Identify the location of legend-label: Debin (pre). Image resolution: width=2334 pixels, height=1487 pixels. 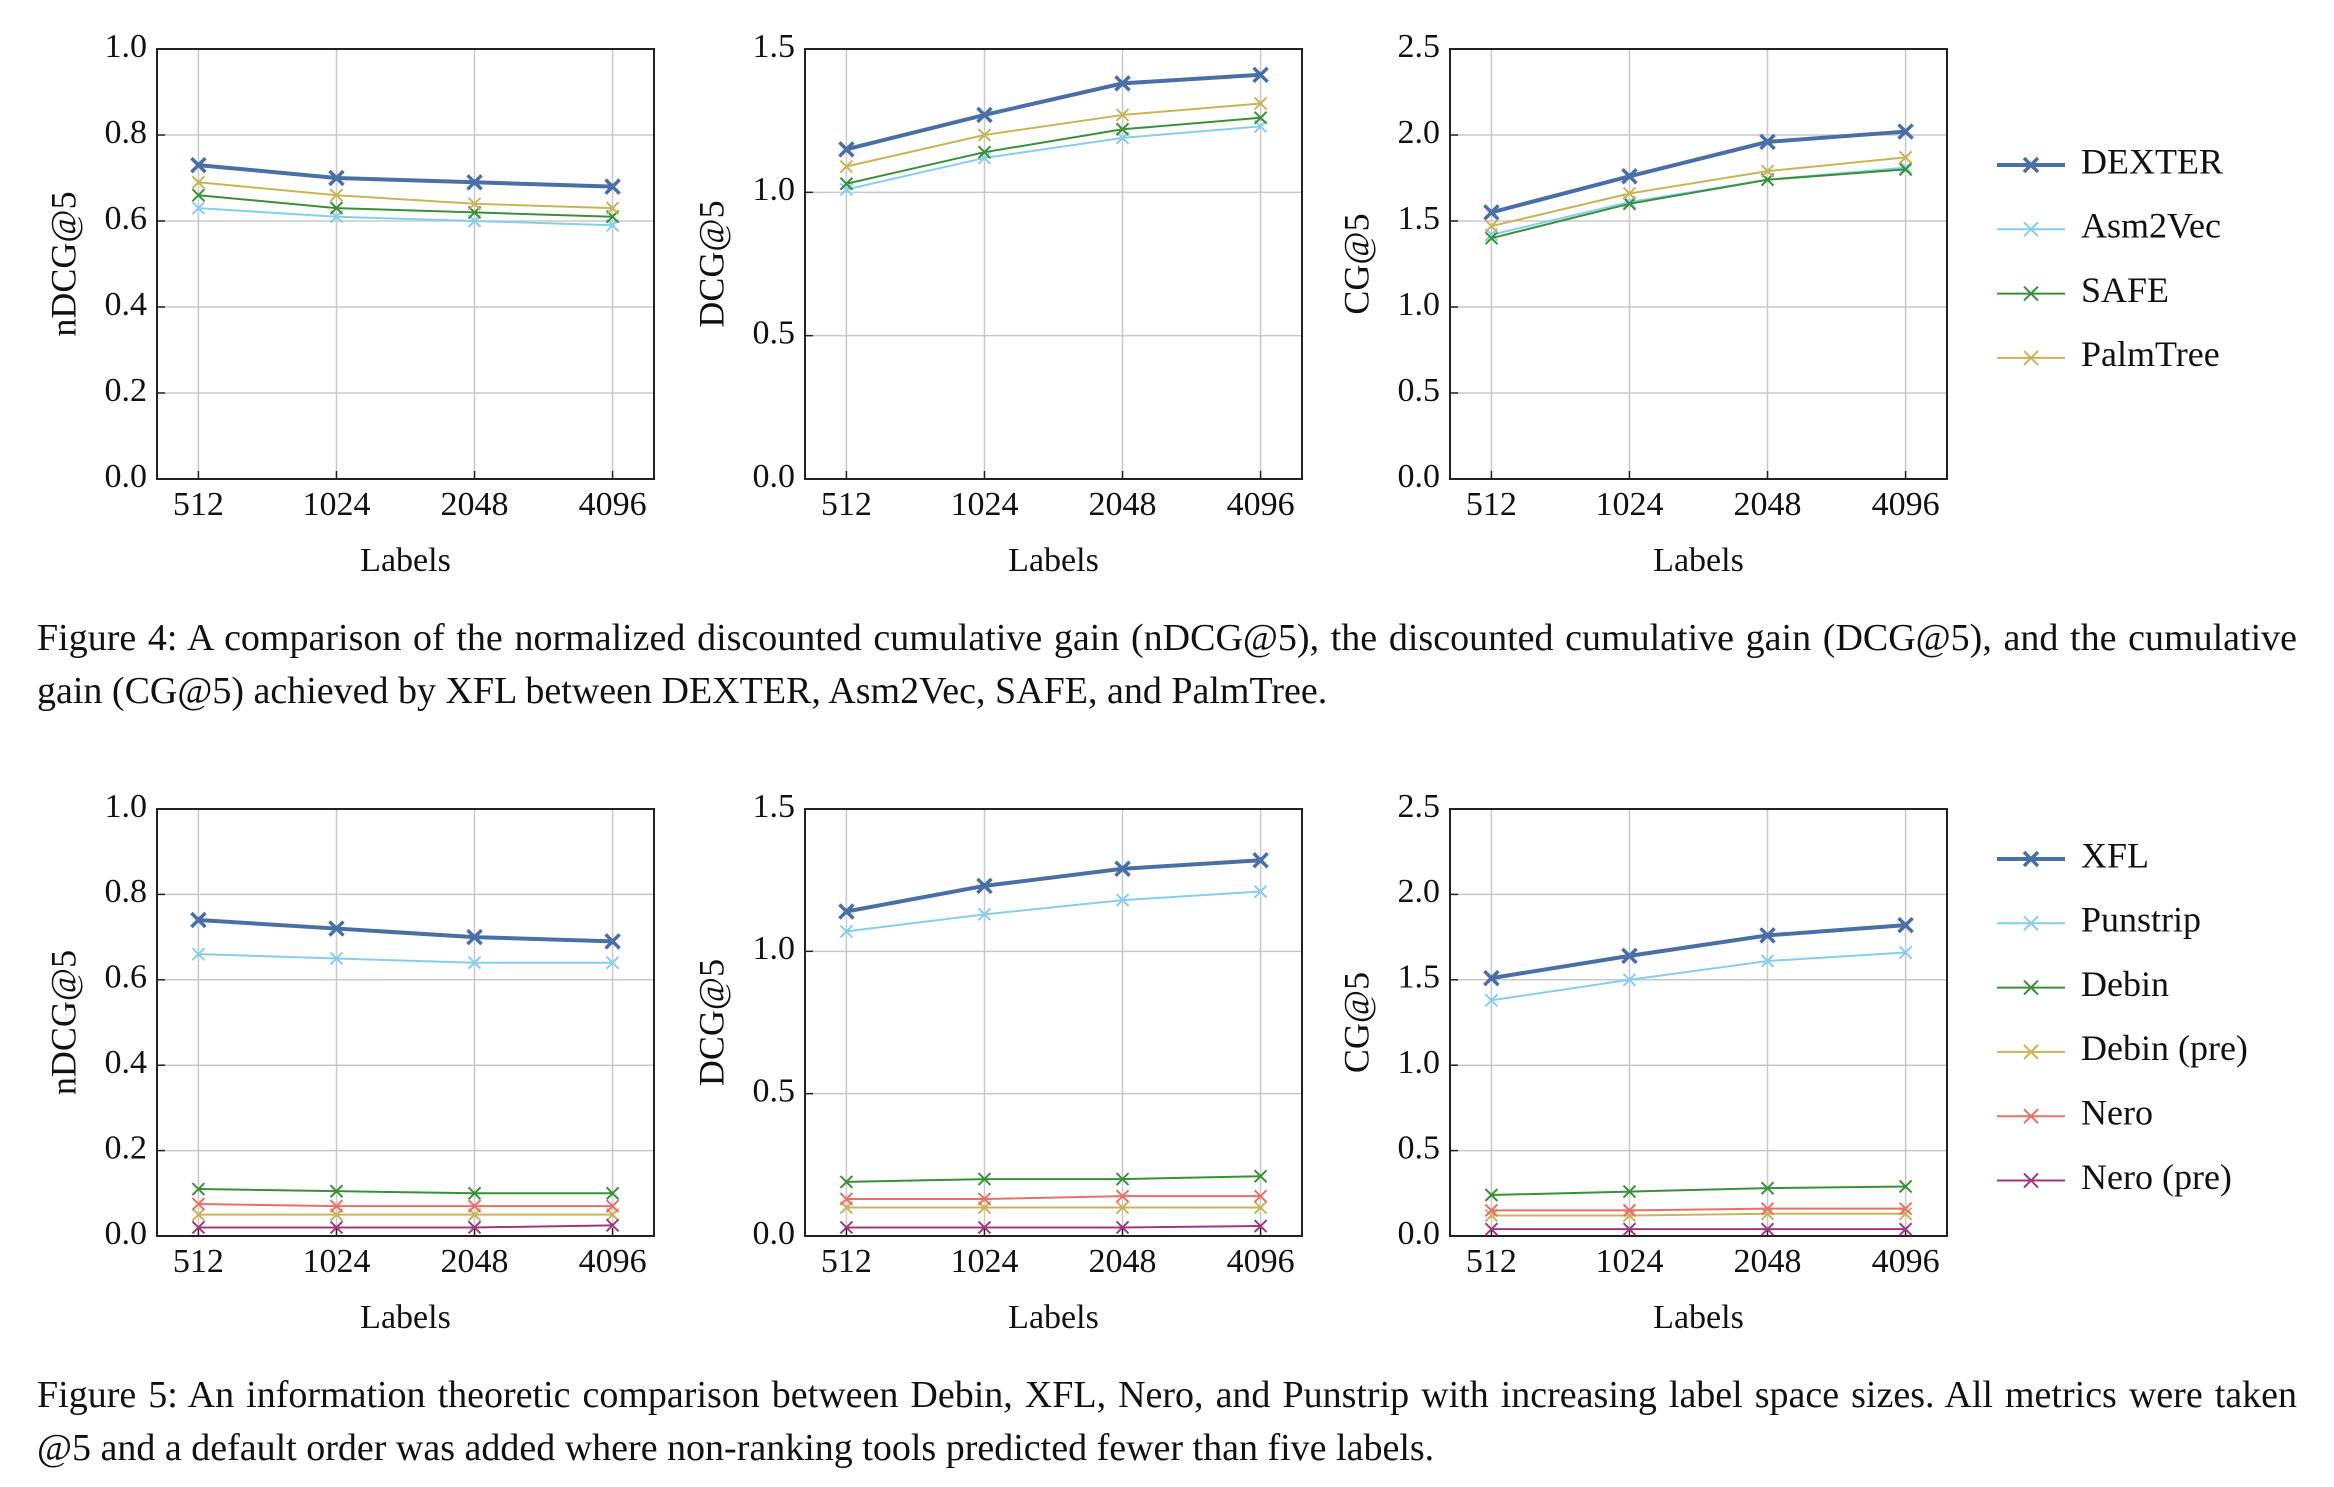
(2164, 1048).